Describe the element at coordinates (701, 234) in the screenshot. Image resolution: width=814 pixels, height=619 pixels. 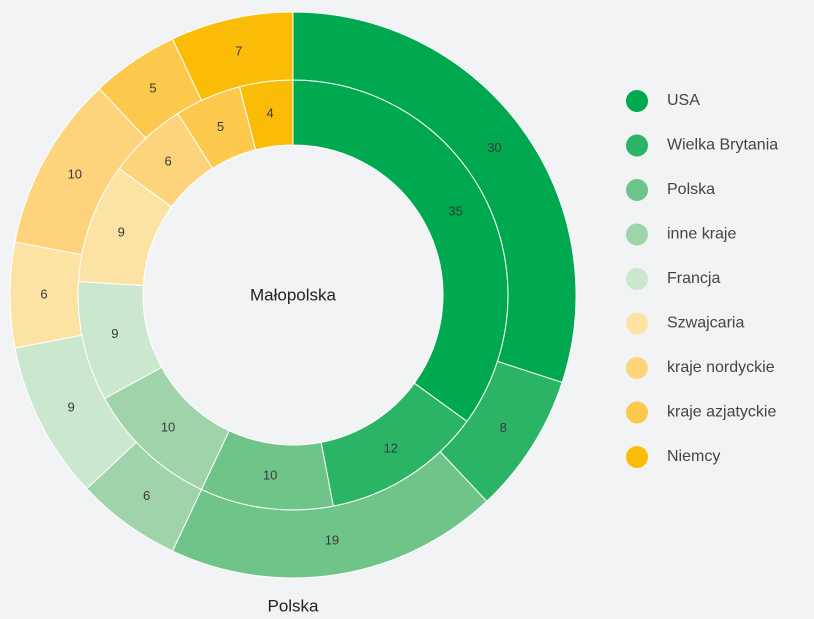
I see `legend-label: inne kraje` at that location.